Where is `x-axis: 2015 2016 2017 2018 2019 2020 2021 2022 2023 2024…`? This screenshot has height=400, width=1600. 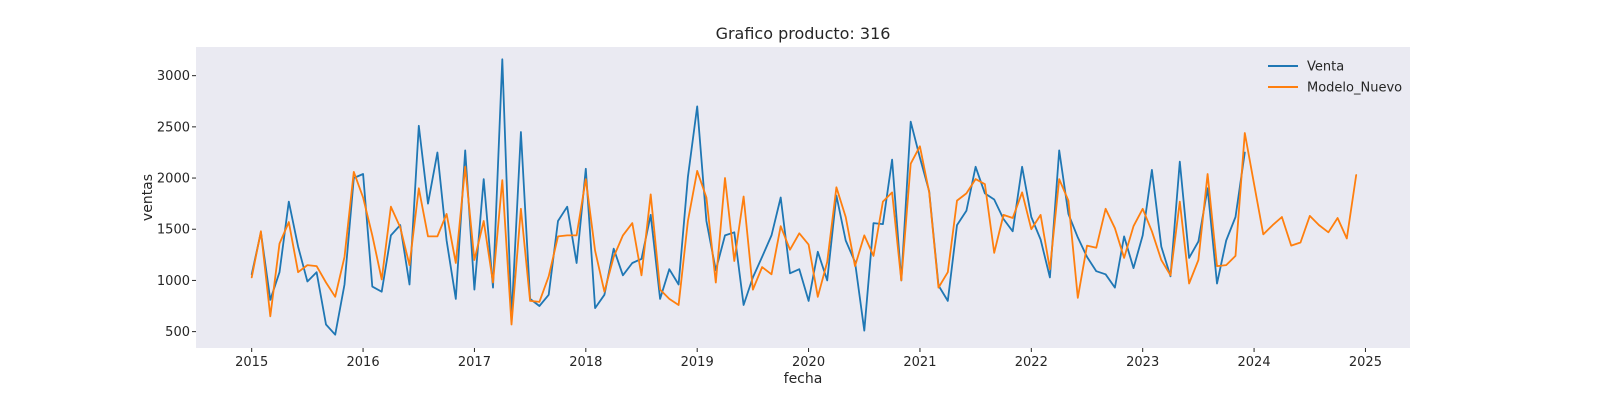 x-axis: 2015 2016 2017 2018 2019 2020 2021 2022 2023 2024… is located at coordinates (808, 359).